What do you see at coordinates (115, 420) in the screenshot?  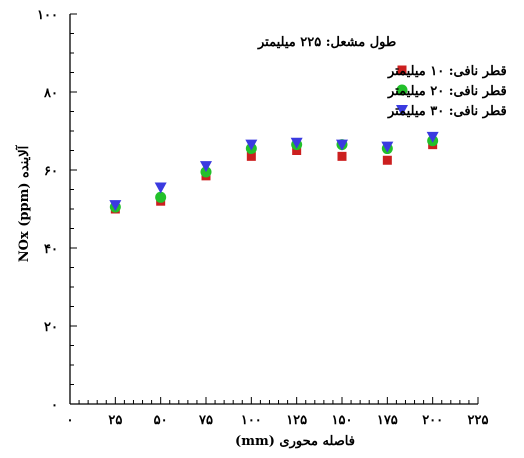 I see `x-tick-label: ۲۵` at bounding box center [115, 420].